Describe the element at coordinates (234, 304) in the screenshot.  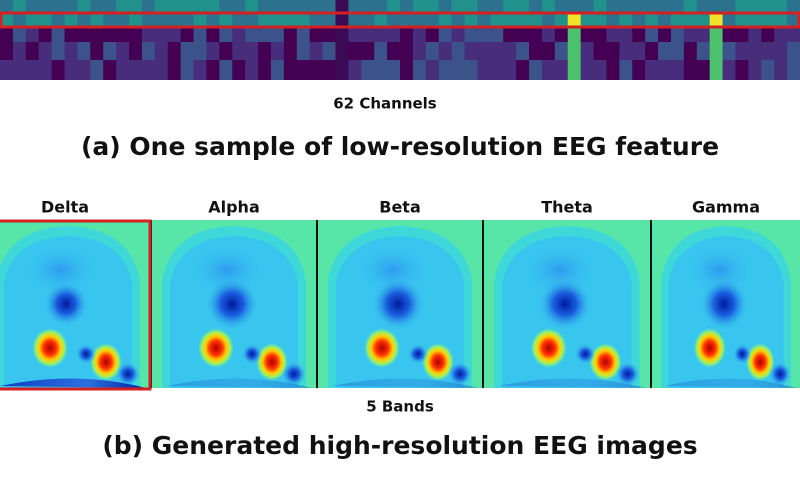
I see `band-image` at that location.